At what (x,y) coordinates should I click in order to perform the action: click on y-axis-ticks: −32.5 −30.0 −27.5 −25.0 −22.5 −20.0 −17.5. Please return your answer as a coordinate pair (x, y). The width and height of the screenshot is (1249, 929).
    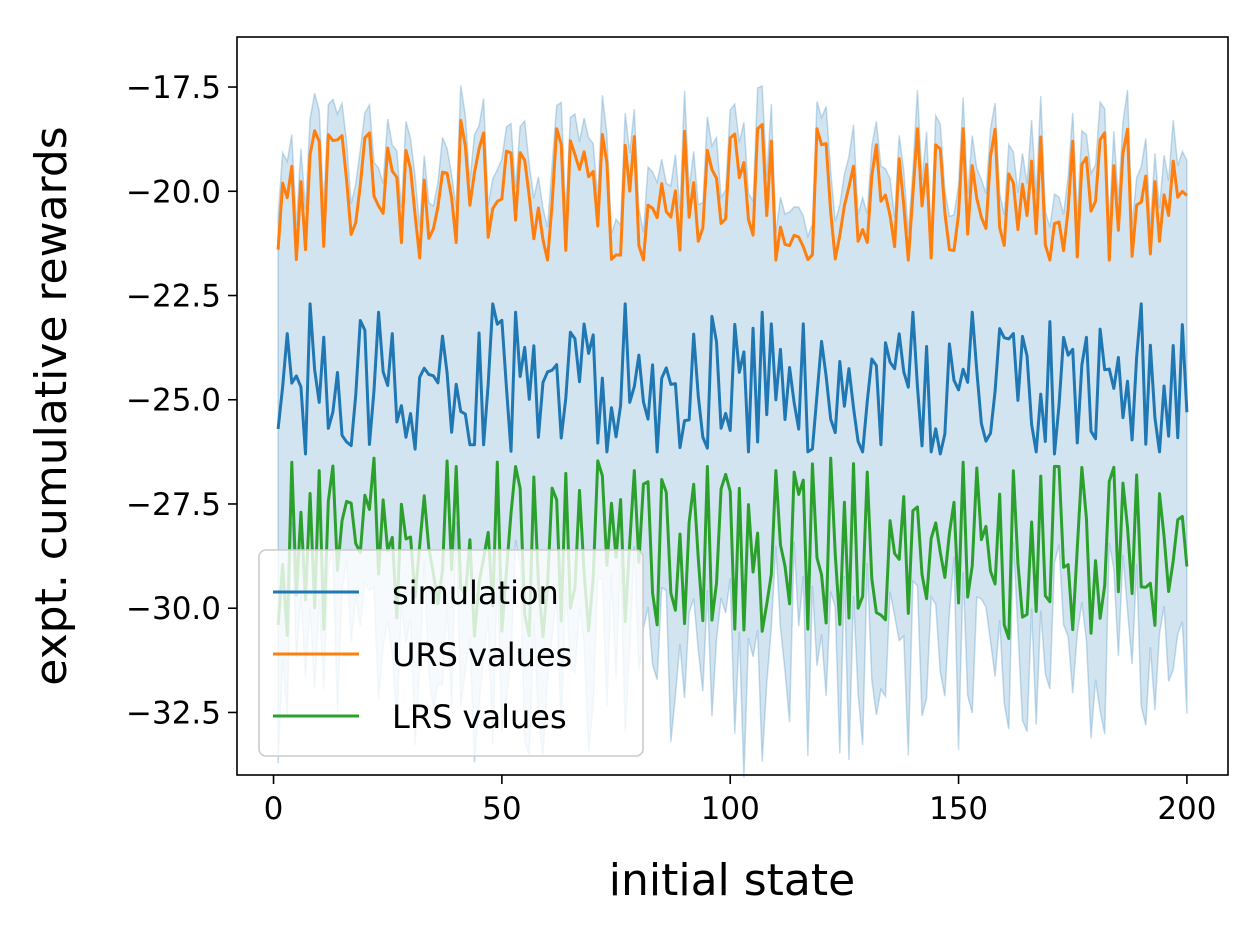
    Looking at the image, I should click on (181, 400).